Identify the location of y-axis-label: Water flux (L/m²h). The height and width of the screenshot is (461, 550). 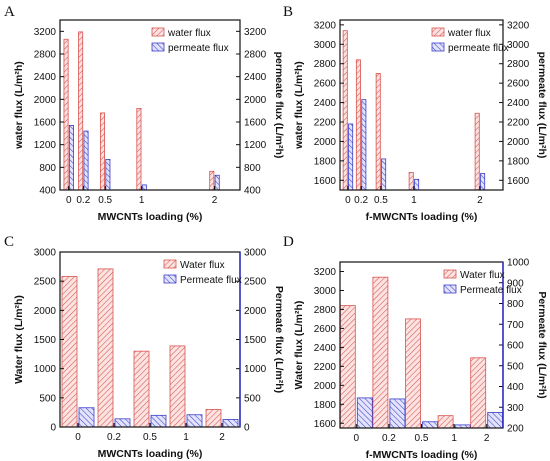
(19, 339).